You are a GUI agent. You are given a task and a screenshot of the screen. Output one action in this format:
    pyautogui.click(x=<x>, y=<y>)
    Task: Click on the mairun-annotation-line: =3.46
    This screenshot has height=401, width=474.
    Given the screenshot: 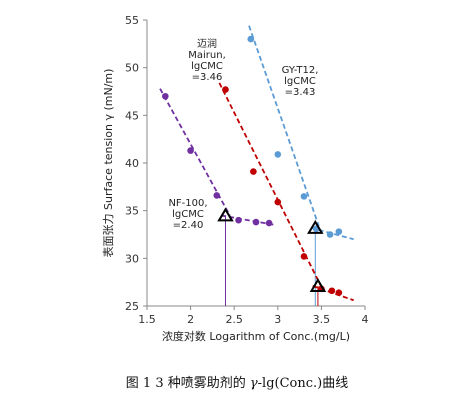 What is the action you would take?
    pyautogui.click(x=207, y=77)
    